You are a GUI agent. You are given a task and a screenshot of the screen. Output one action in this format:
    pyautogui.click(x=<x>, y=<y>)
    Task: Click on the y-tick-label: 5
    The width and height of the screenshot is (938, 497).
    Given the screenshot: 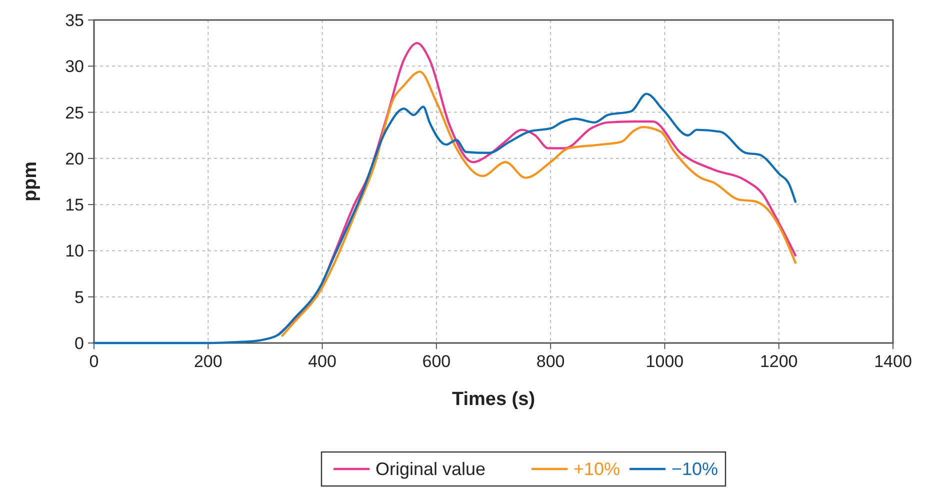 What is the action you would take?
    pyautogui.click(x=79, y=297)
    